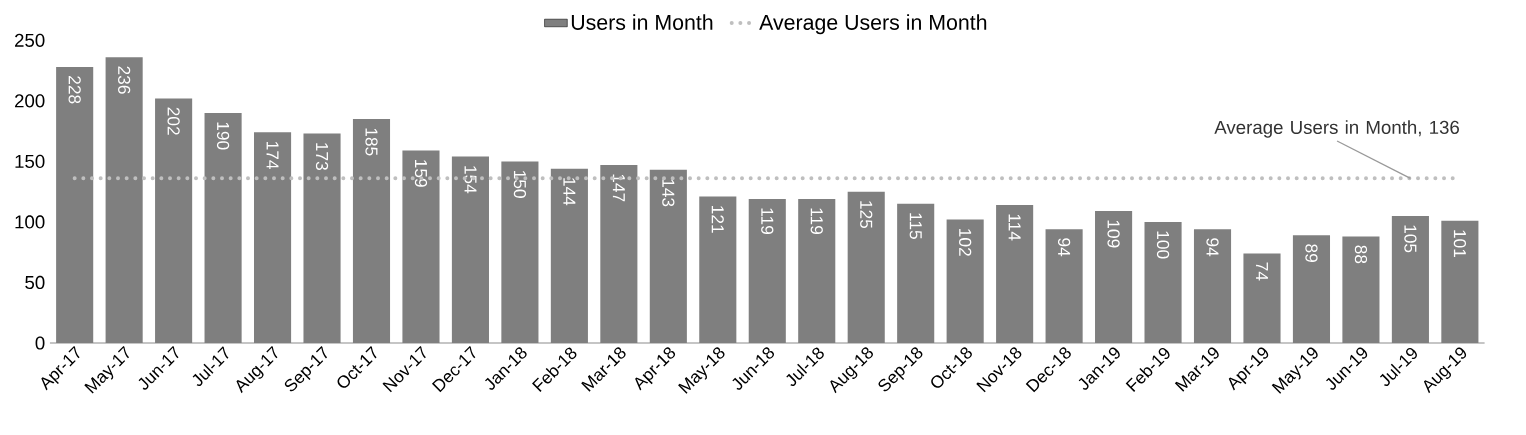 The width and height of the screenshot is (1526, 435). Describe the element at coordinates (668, 193) in the screenshot. I see `data-label: 143` at that location.